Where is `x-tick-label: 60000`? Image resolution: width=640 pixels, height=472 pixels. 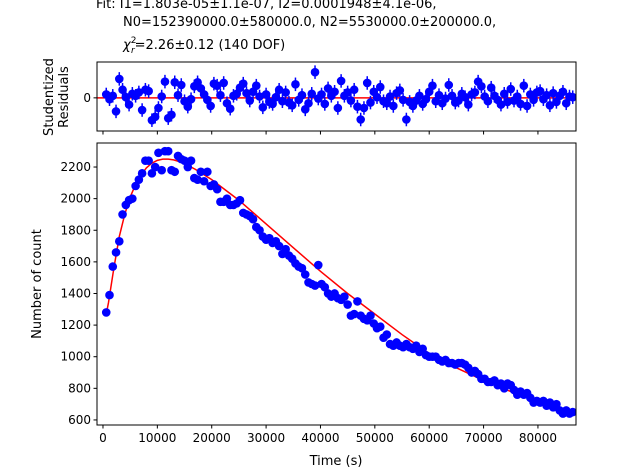
x-tick-label: 60000 is located at coordinates (429, 438).